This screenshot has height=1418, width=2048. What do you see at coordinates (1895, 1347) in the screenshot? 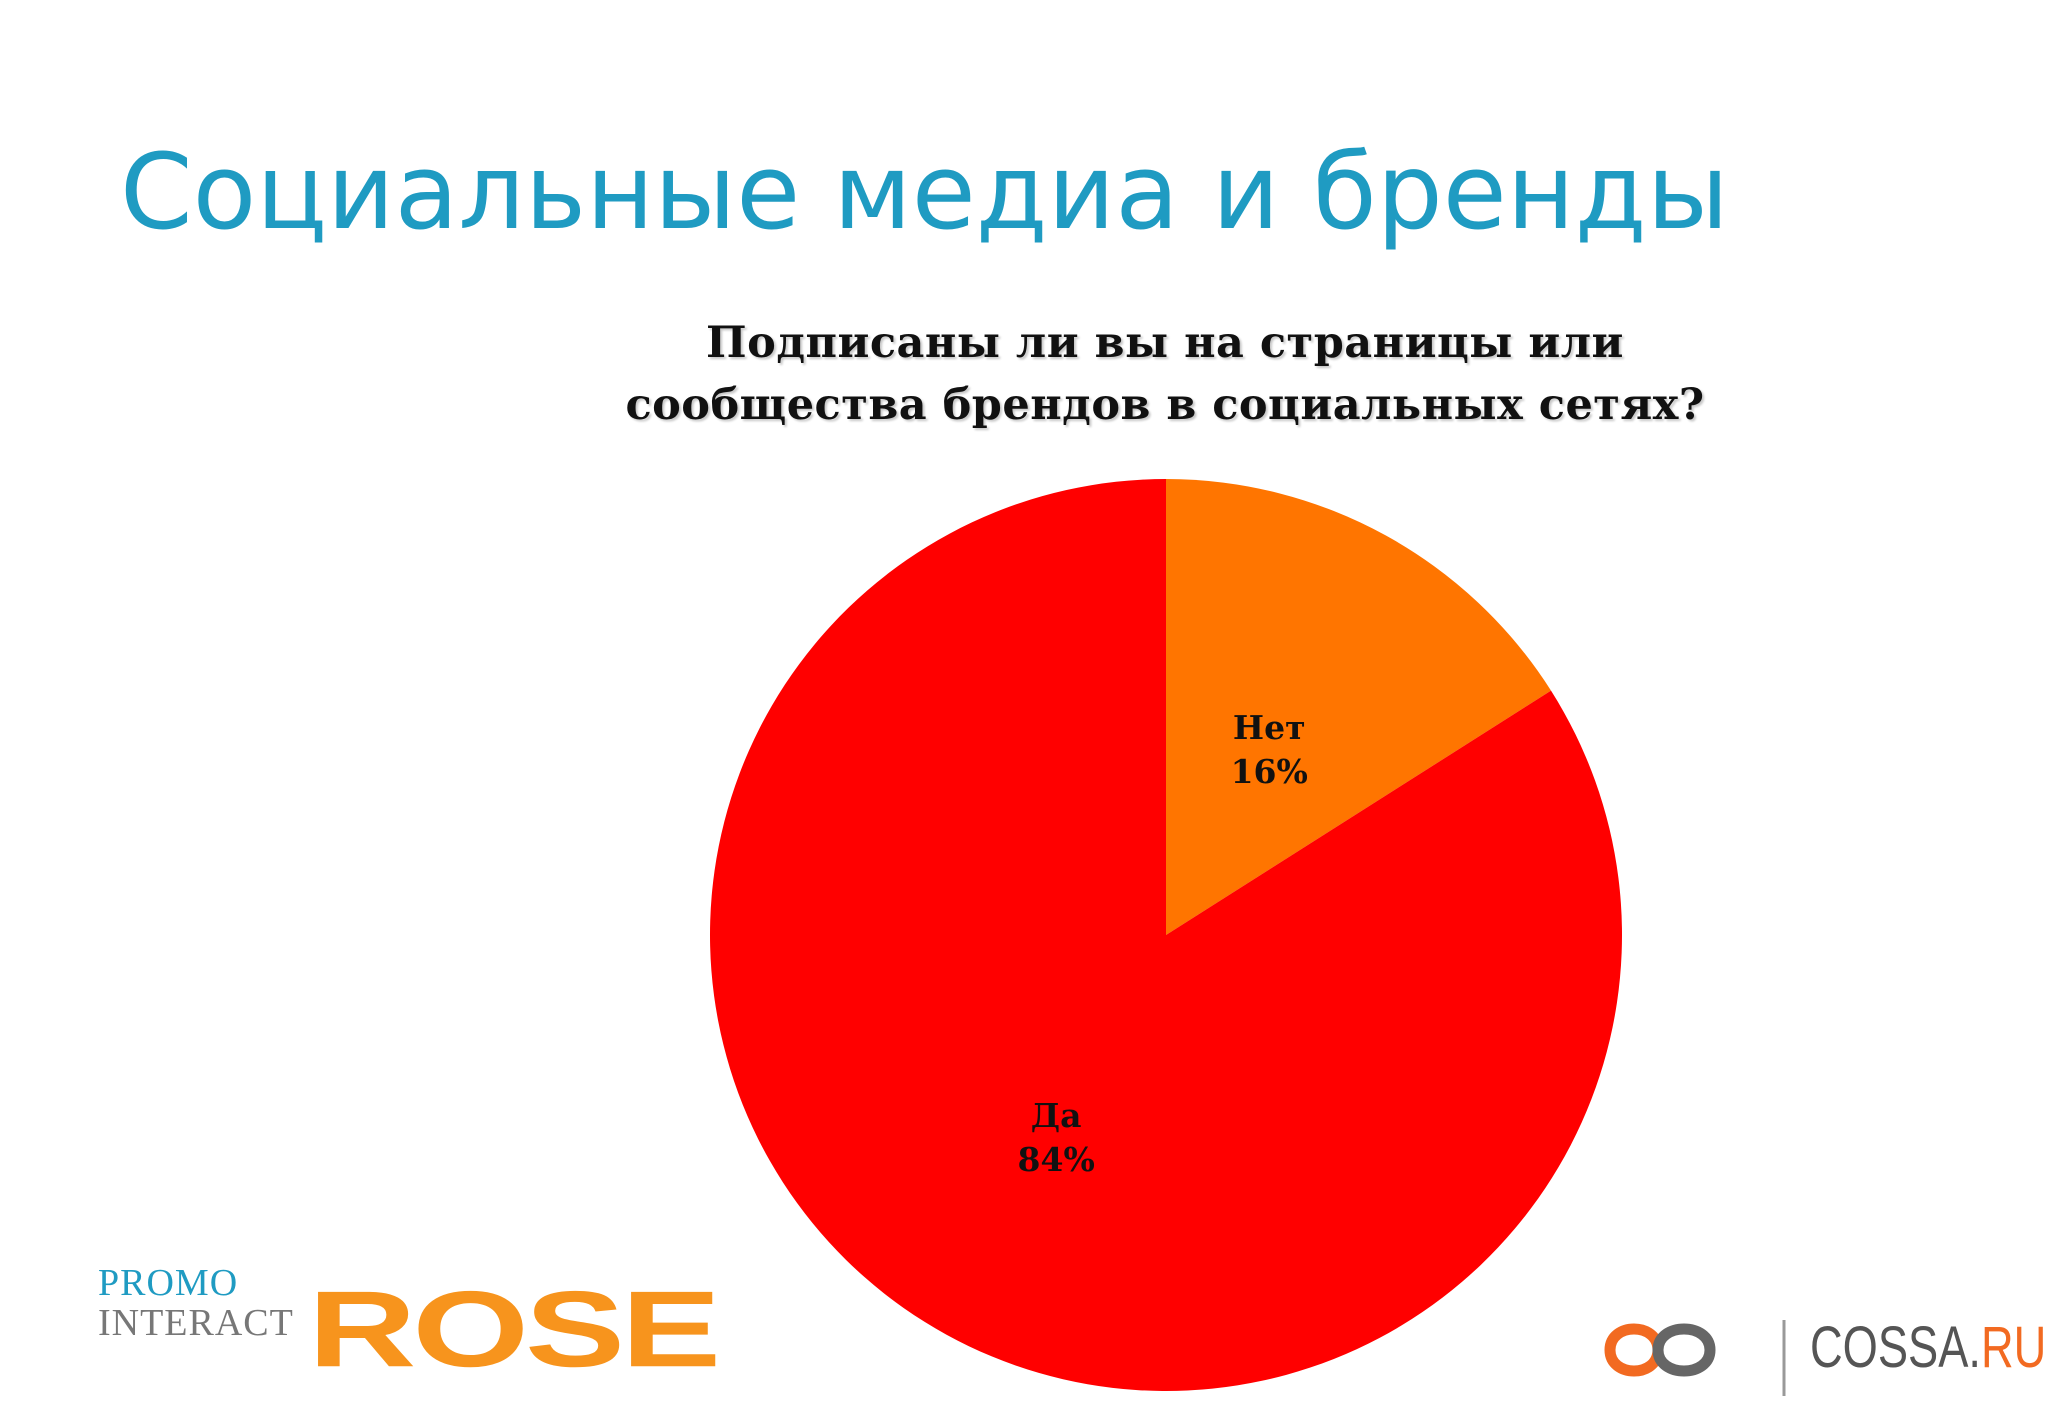
I see `cossa-logo-main: COSSA.` at bounding box center [1895, 1347].